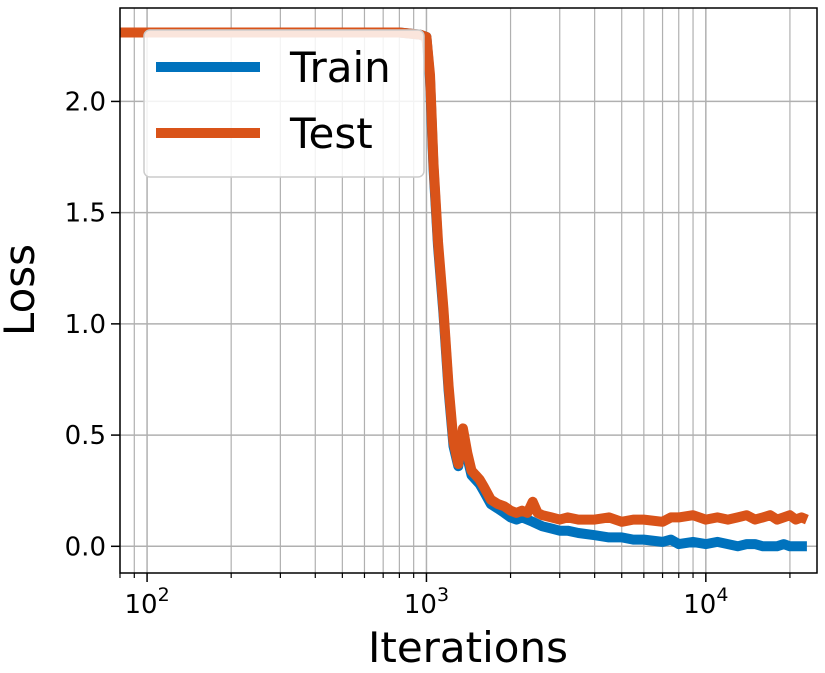 Image resolution: width=825 pixels, height=673 pixels. What do you see at coordinates (468, 647) in the screenshot?
I see `x-axis-label: Iterations` at bounding box center [468, 647].